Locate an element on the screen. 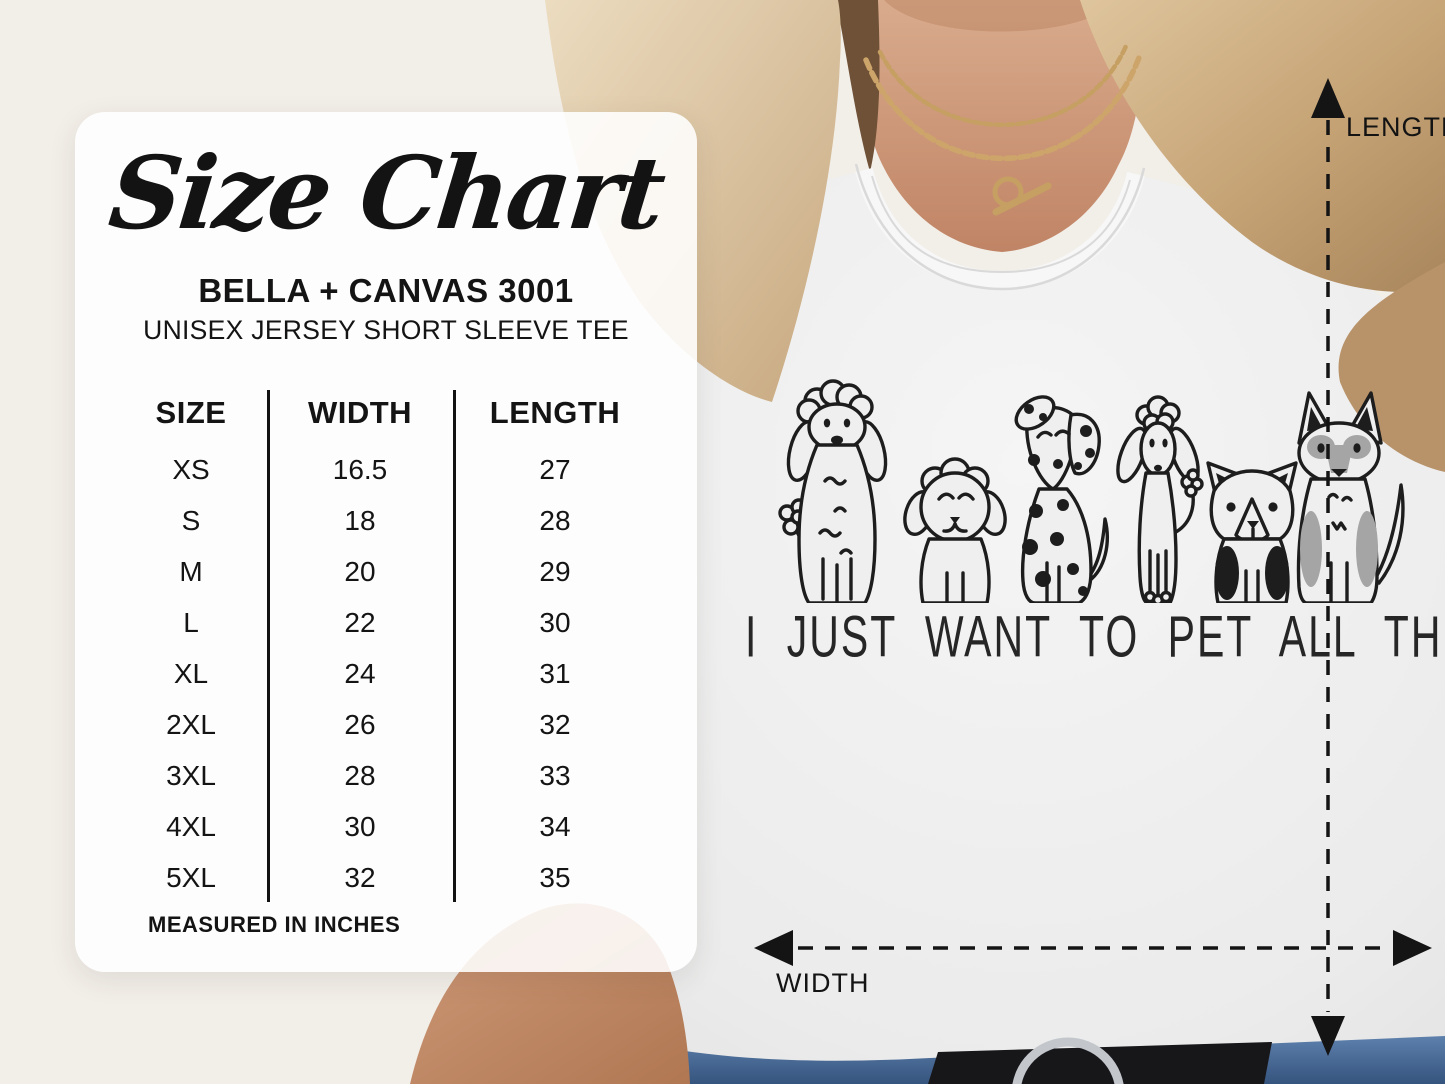  width-cell: 32 is located at coordinates (360, 877).